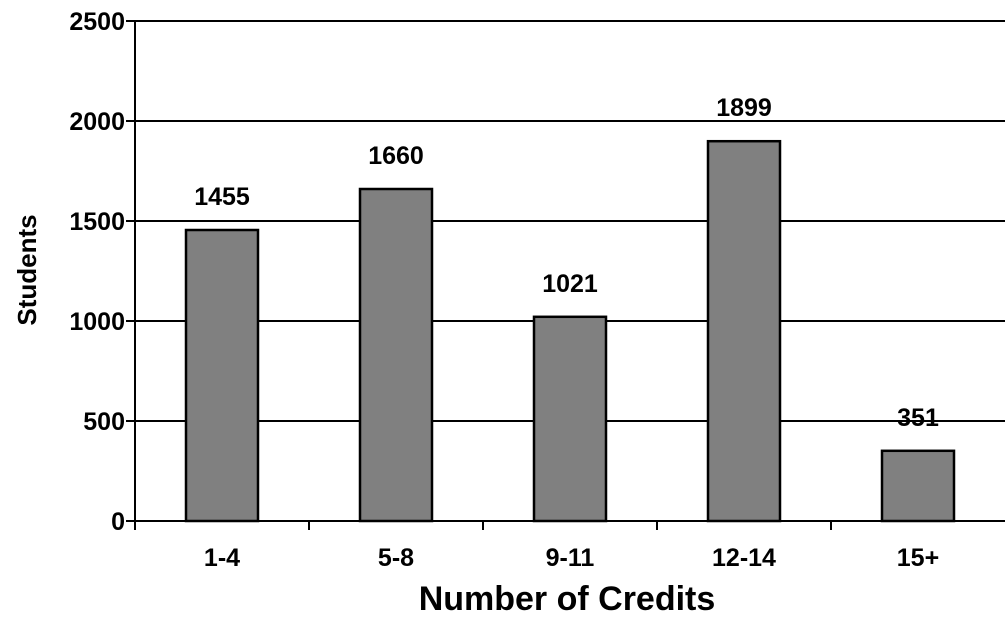  Describe the element at coordinates (27, 269) in the screenshot. I see `y-axis-title: Students` at that location.